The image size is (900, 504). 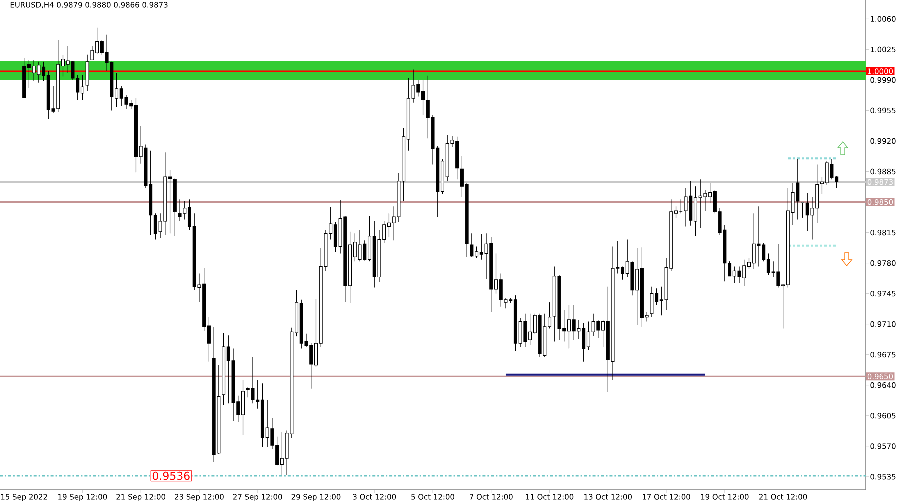 I want to click on candlestick, so click(x=88, y=73).